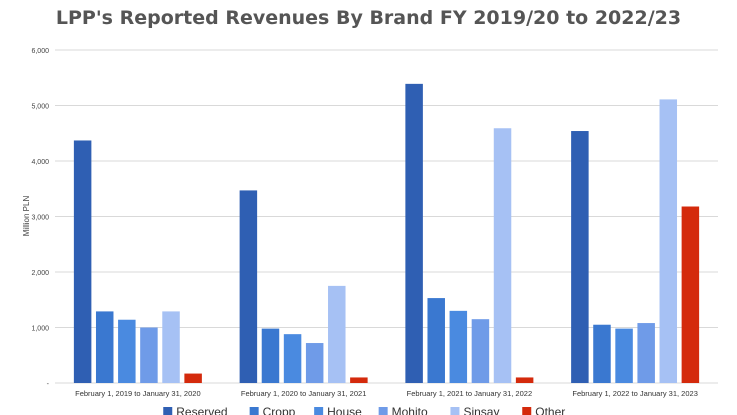 This screenshot has height=415, width=737. I want to click on legend-swatch-house, so click(319, 411).